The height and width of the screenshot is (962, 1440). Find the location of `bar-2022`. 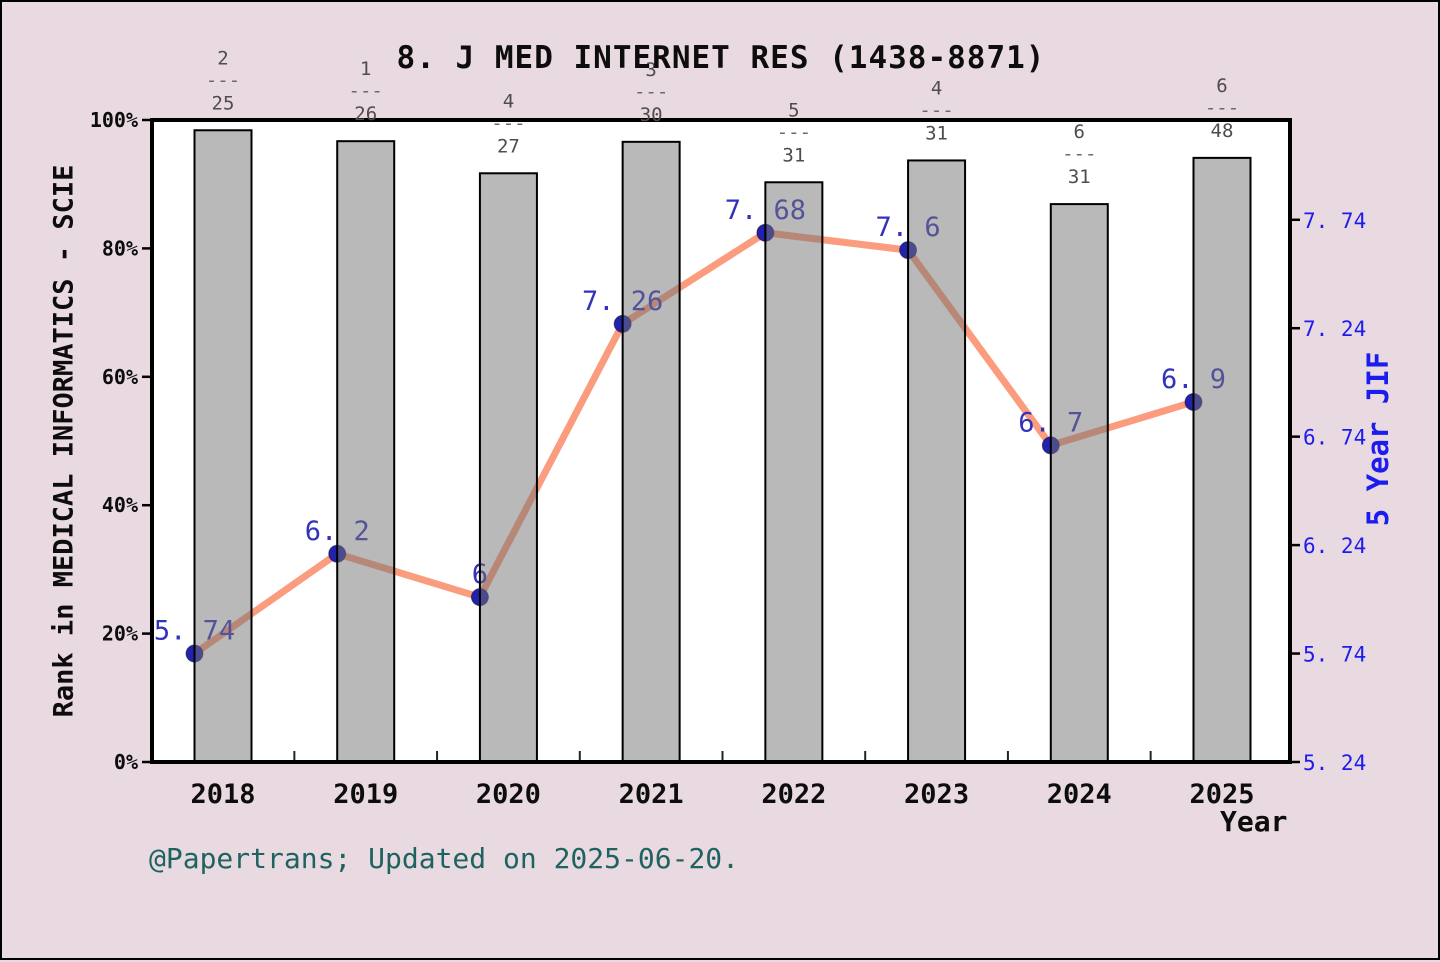

bar-2022 is located at coordinates (794, 472).